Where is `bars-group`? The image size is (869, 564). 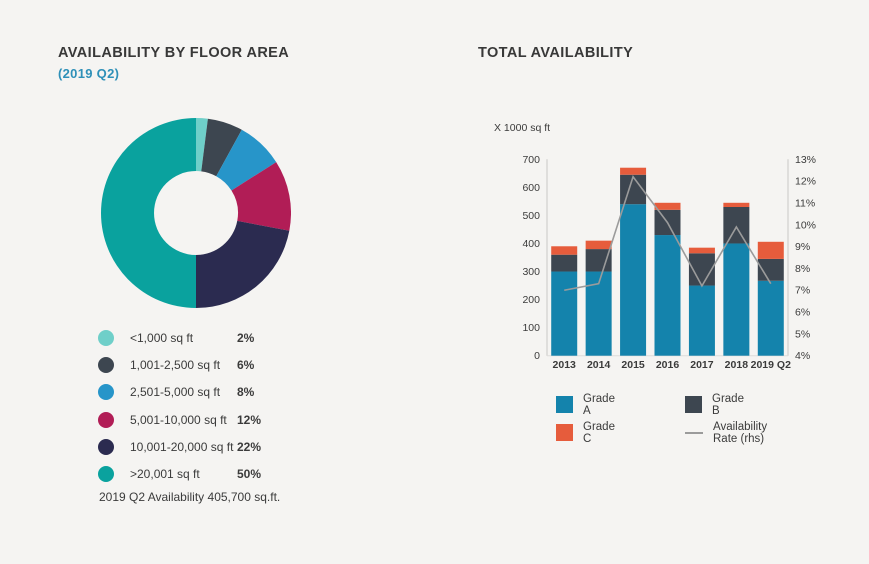 bars-group is located at coordinates (667, 261).